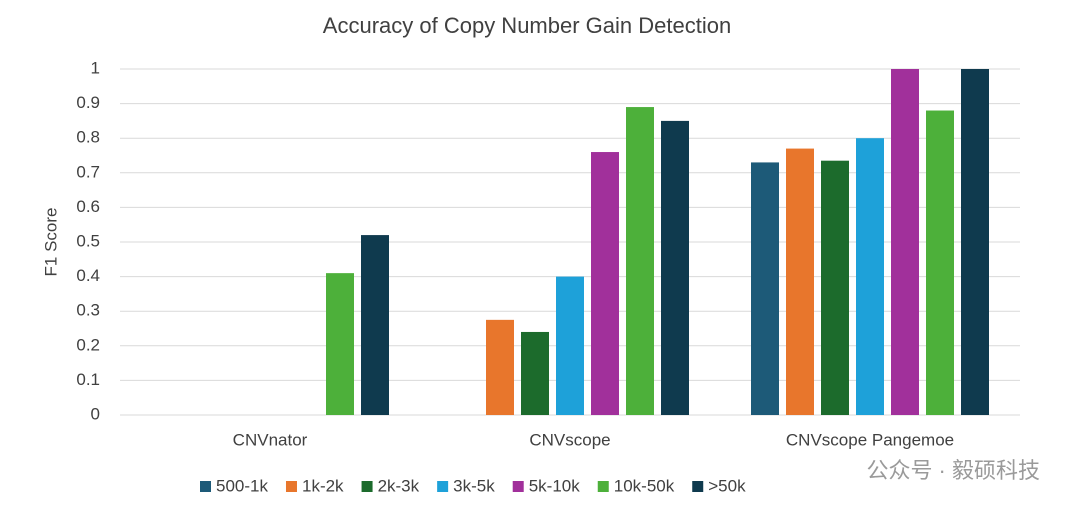  I want to click on legend-label: 1k-2k, so click(323, 485).